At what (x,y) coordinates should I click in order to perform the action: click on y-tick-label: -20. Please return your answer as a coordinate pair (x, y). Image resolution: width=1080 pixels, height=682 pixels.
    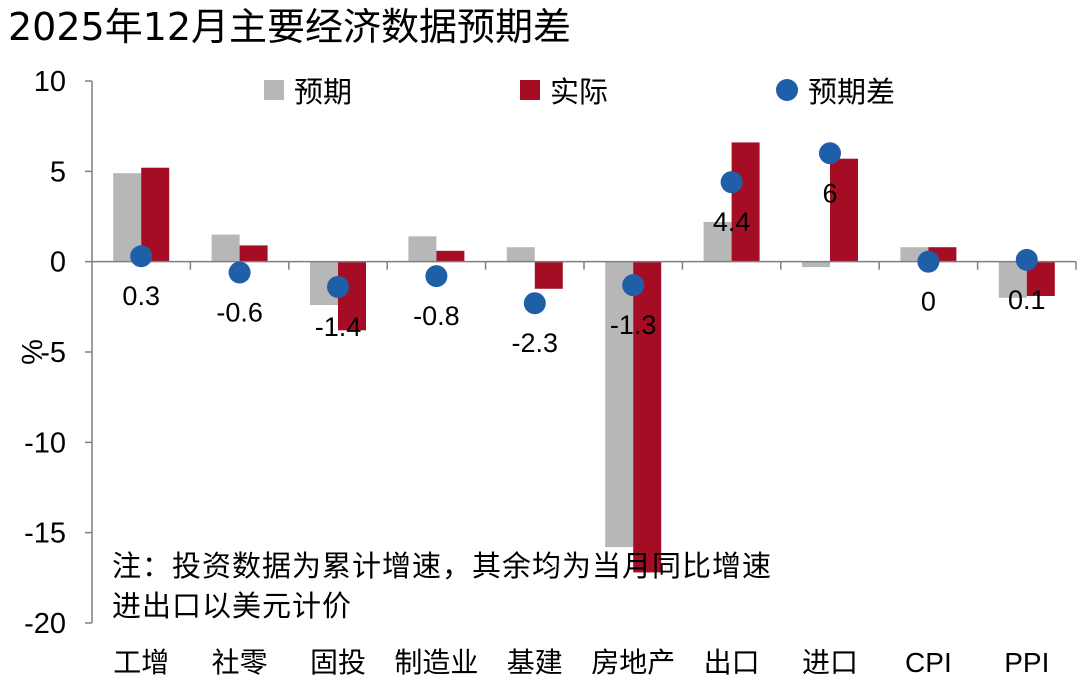
    Looking at the image, I should click on (45, 624).